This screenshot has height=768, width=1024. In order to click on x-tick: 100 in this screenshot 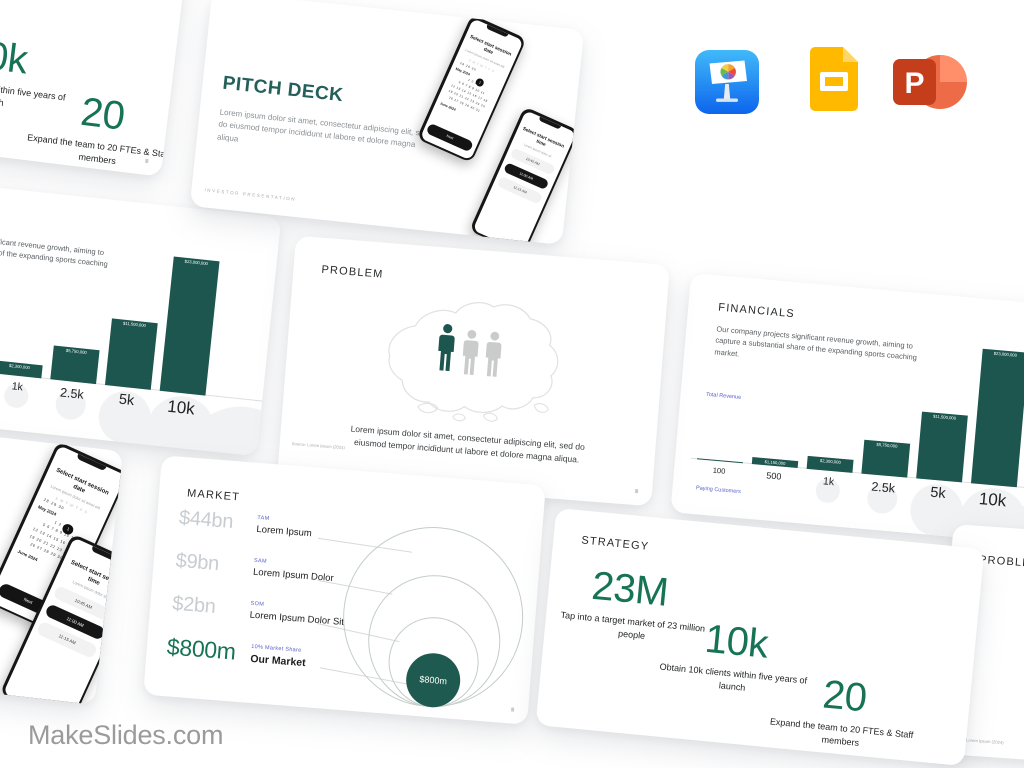, I will do `click(719, 470)`.